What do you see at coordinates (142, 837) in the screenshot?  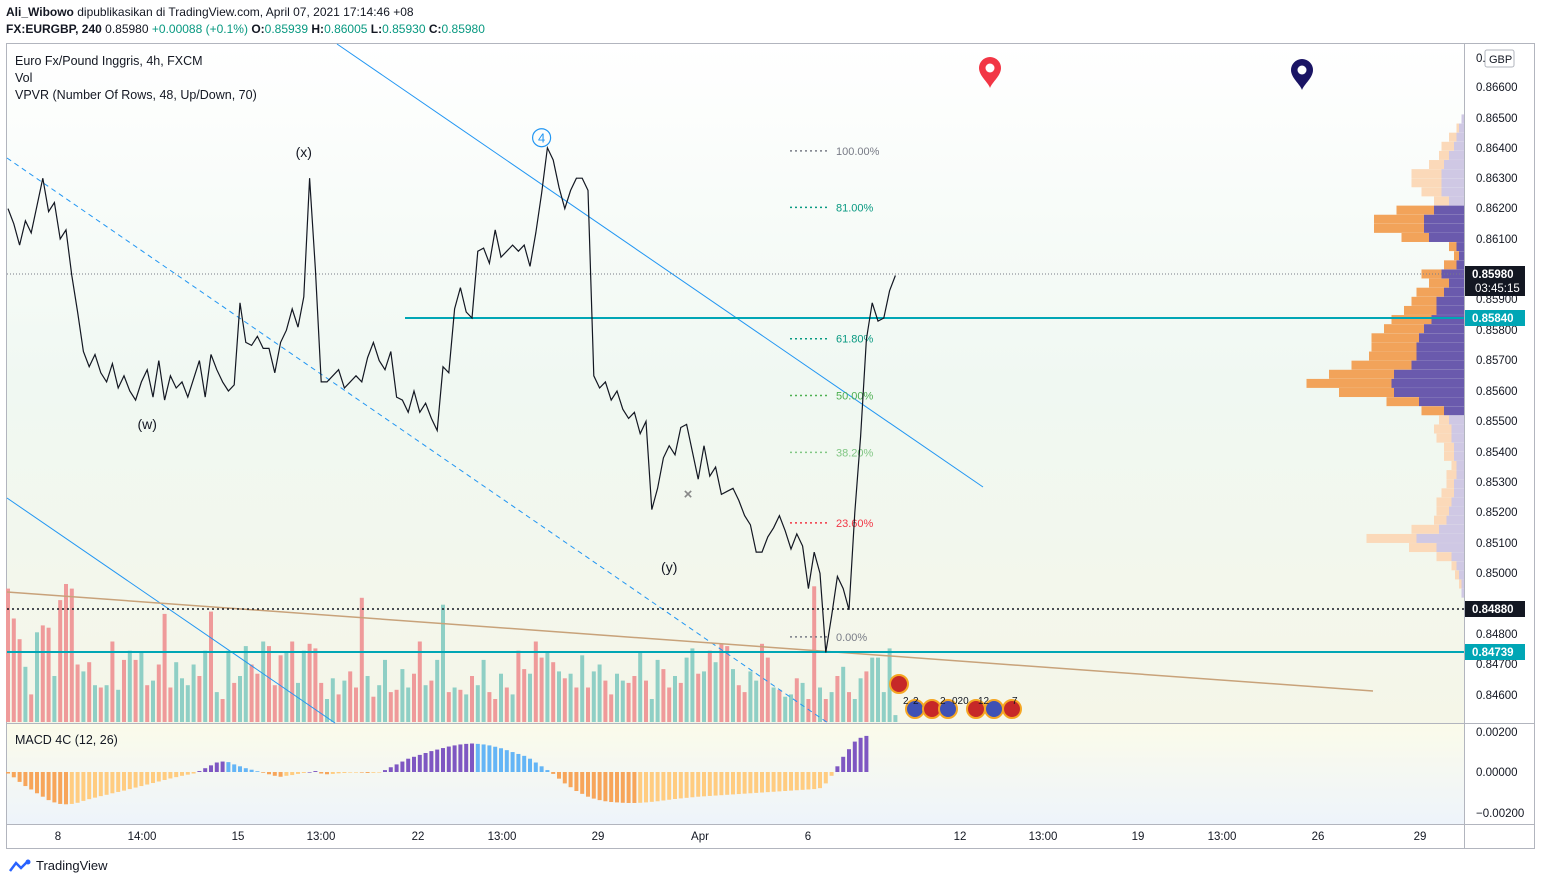 I see `time-tick-label: 14:00` at bounding box center [142, 837].